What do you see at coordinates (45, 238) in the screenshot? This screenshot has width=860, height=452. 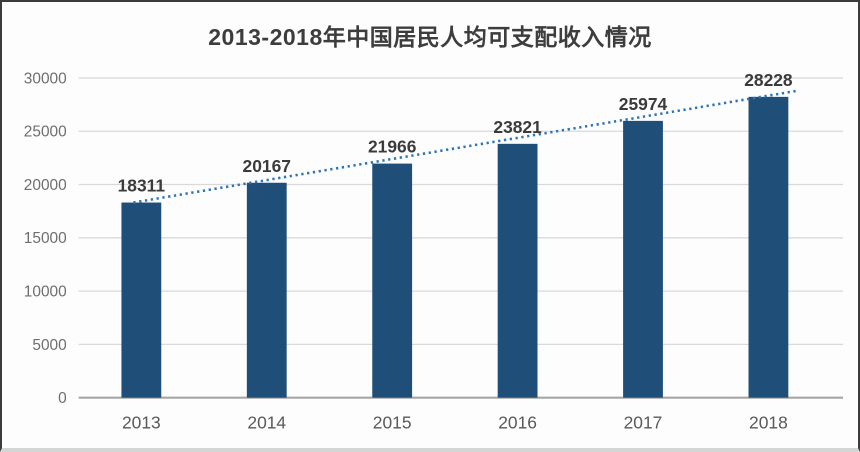 I see `y-tick-label: 15000` at bounding box center [45, 238].